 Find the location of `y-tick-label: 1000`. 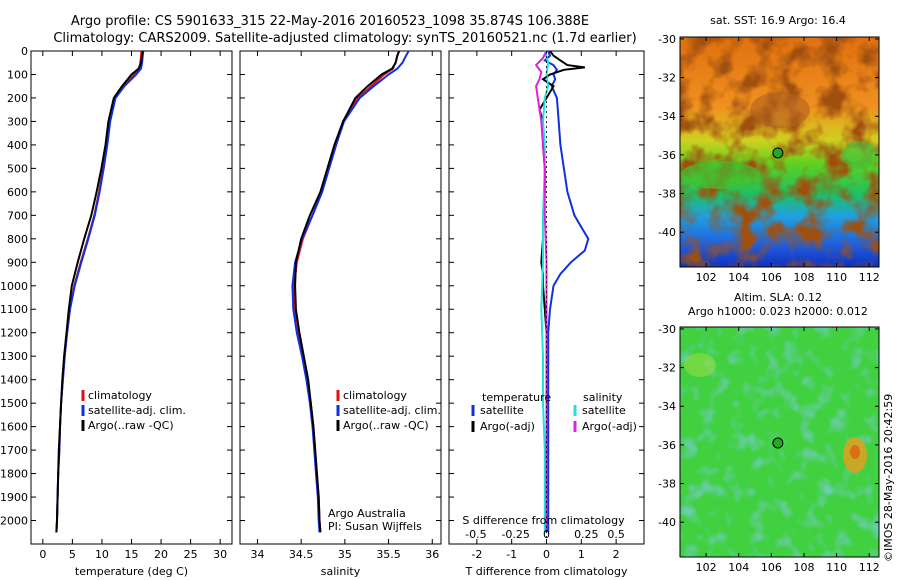

y-tick-label: 1000 is located at coordinates (14, 286).